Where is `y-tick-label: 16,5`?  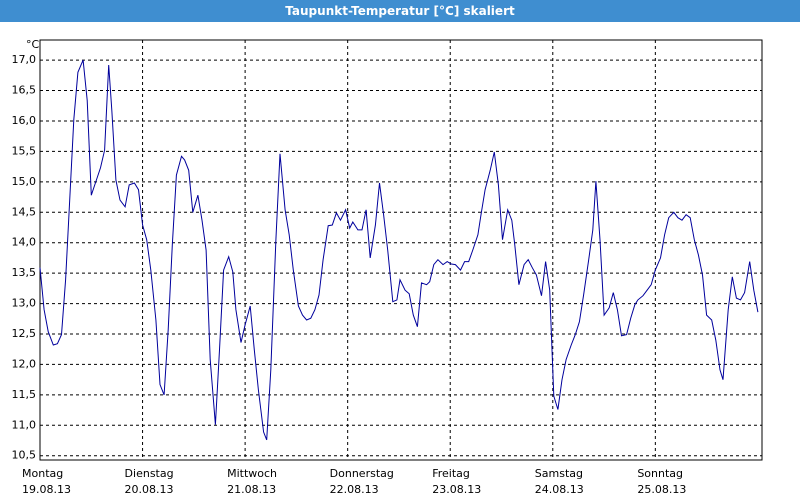 y-tick-label: 16,5 is located at coordinates (24, 90).